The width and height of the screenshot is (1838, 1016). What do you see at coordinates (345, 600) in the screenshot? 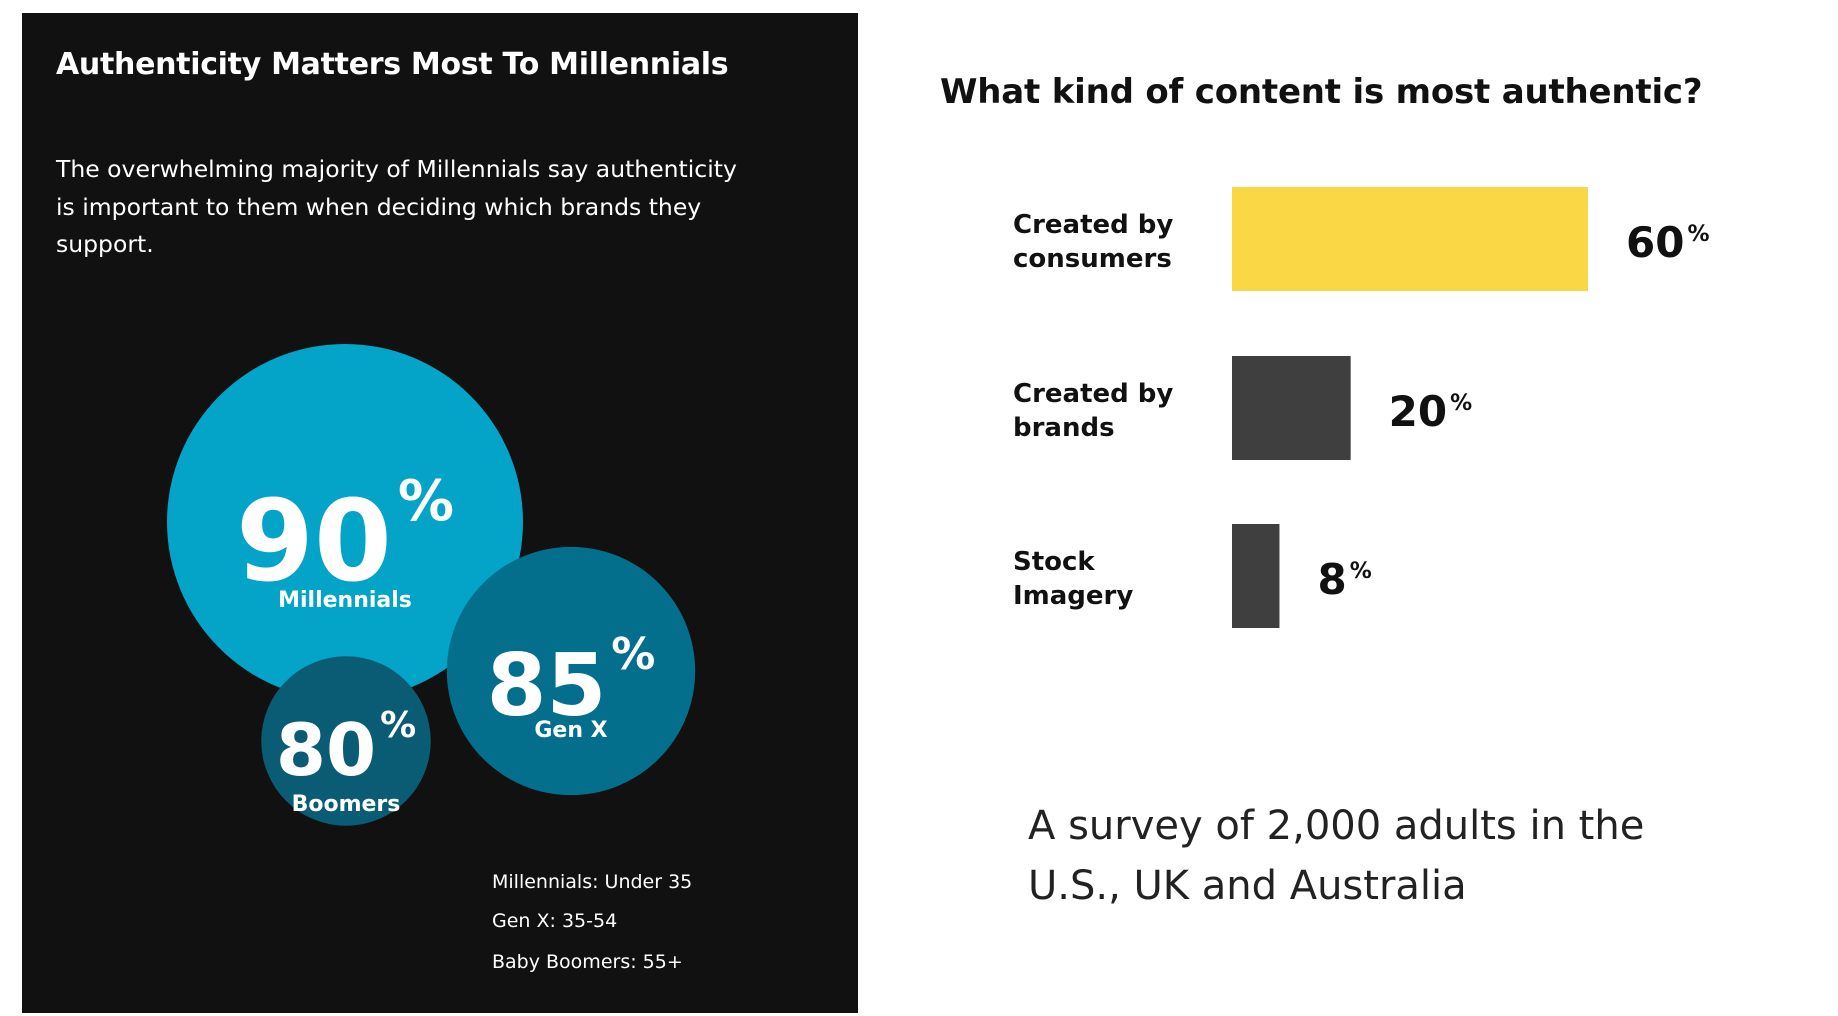
I see `bubble-label-millennials: Millennials` at bounding box center [345, 600].